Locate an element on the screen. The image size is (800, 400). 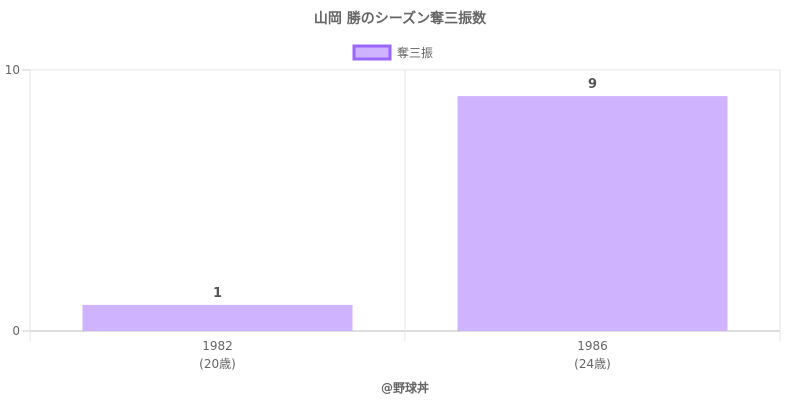
x-tick-sublabel: (20歳) is located at coordinates (217, 364).